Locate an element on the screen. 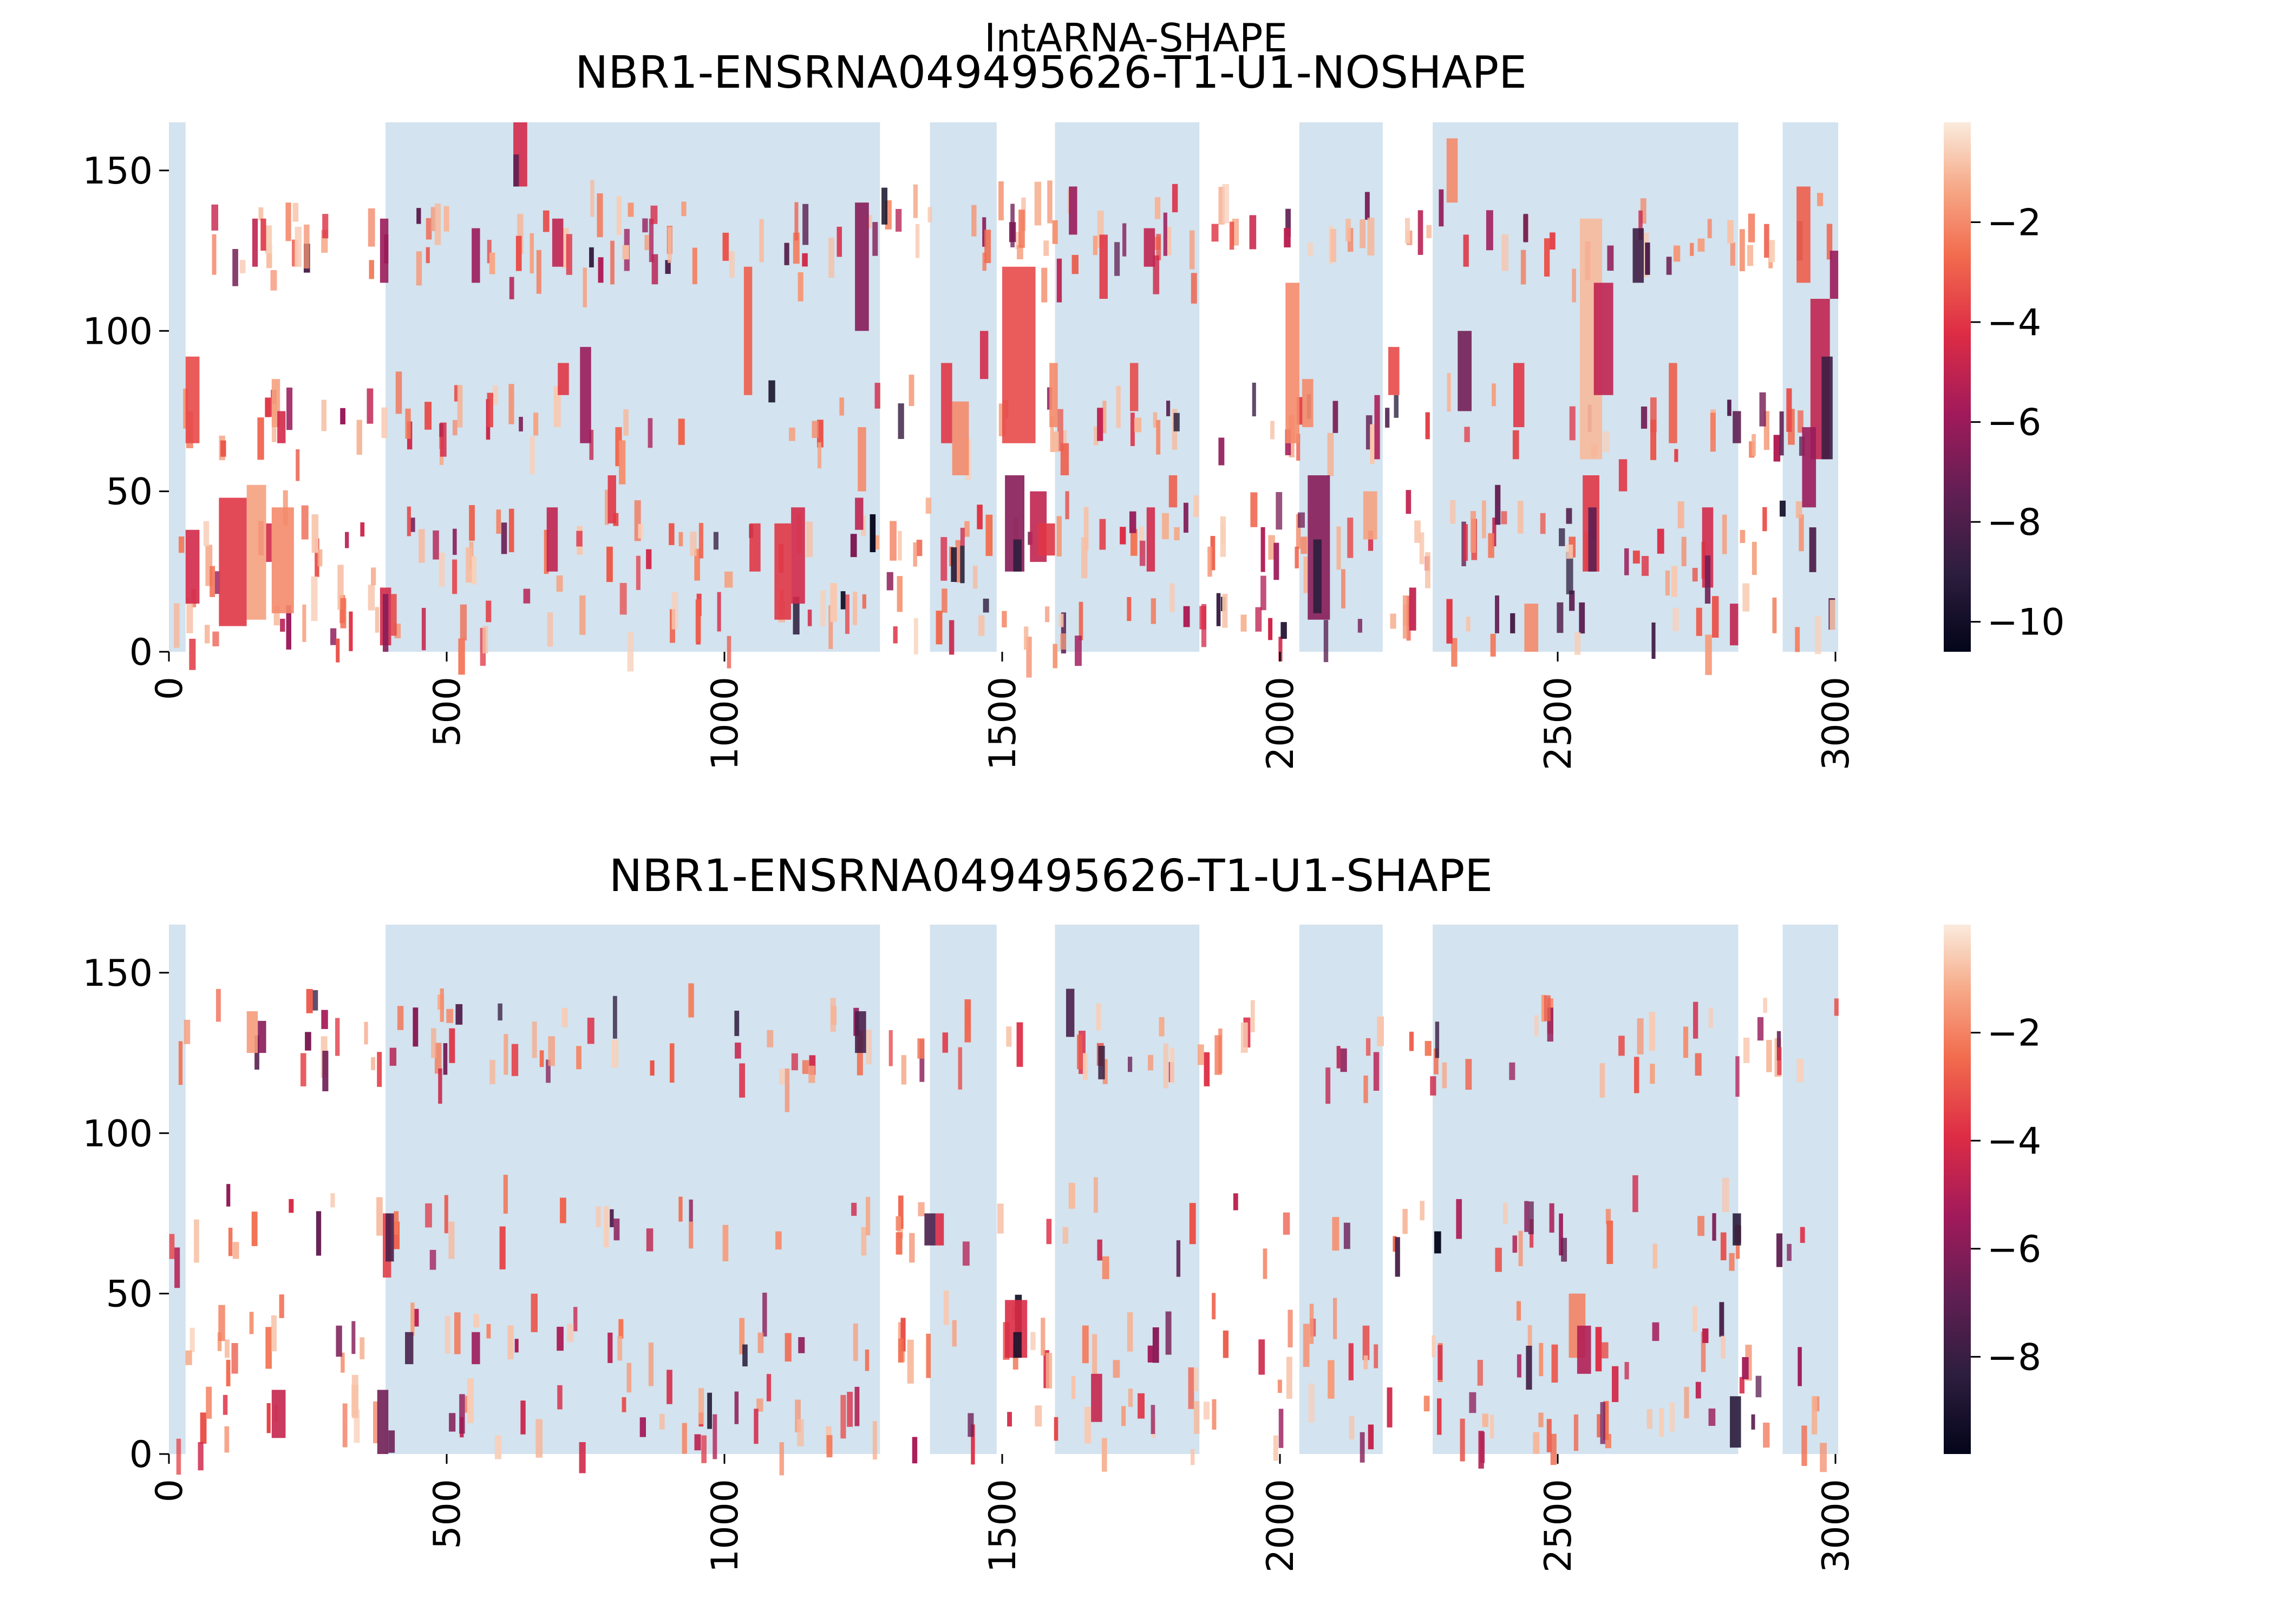 The width and height of the screenshot is (2274, 1624). highlight-region is located at coordinates (632, 1189).